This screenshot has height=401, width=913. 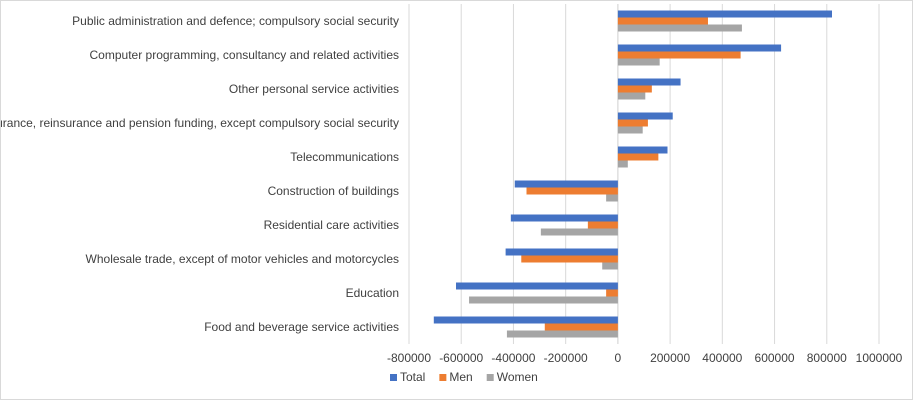 I want to click on x-tick-label: 1000000, so click(x=879, y=358).